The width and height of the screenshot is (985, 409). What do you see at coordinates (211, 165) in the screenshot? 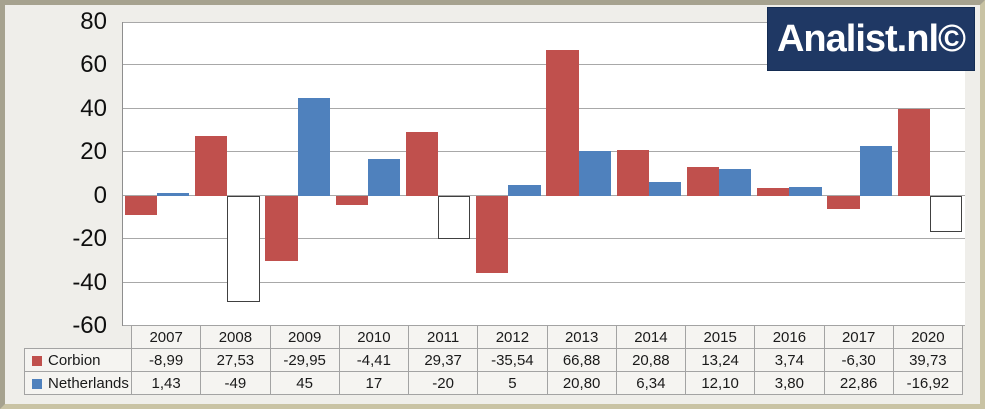
I see `bar-corbion-2008` at bounding box center [211, 165].